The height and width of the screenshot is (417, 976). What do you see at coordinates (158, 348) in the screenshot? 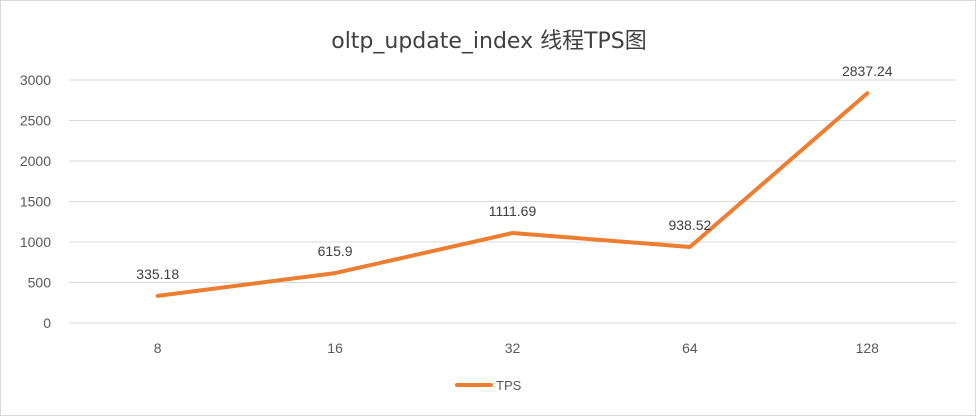
I see `x-tick-label-8: 8` at bounding box center [158, 348].